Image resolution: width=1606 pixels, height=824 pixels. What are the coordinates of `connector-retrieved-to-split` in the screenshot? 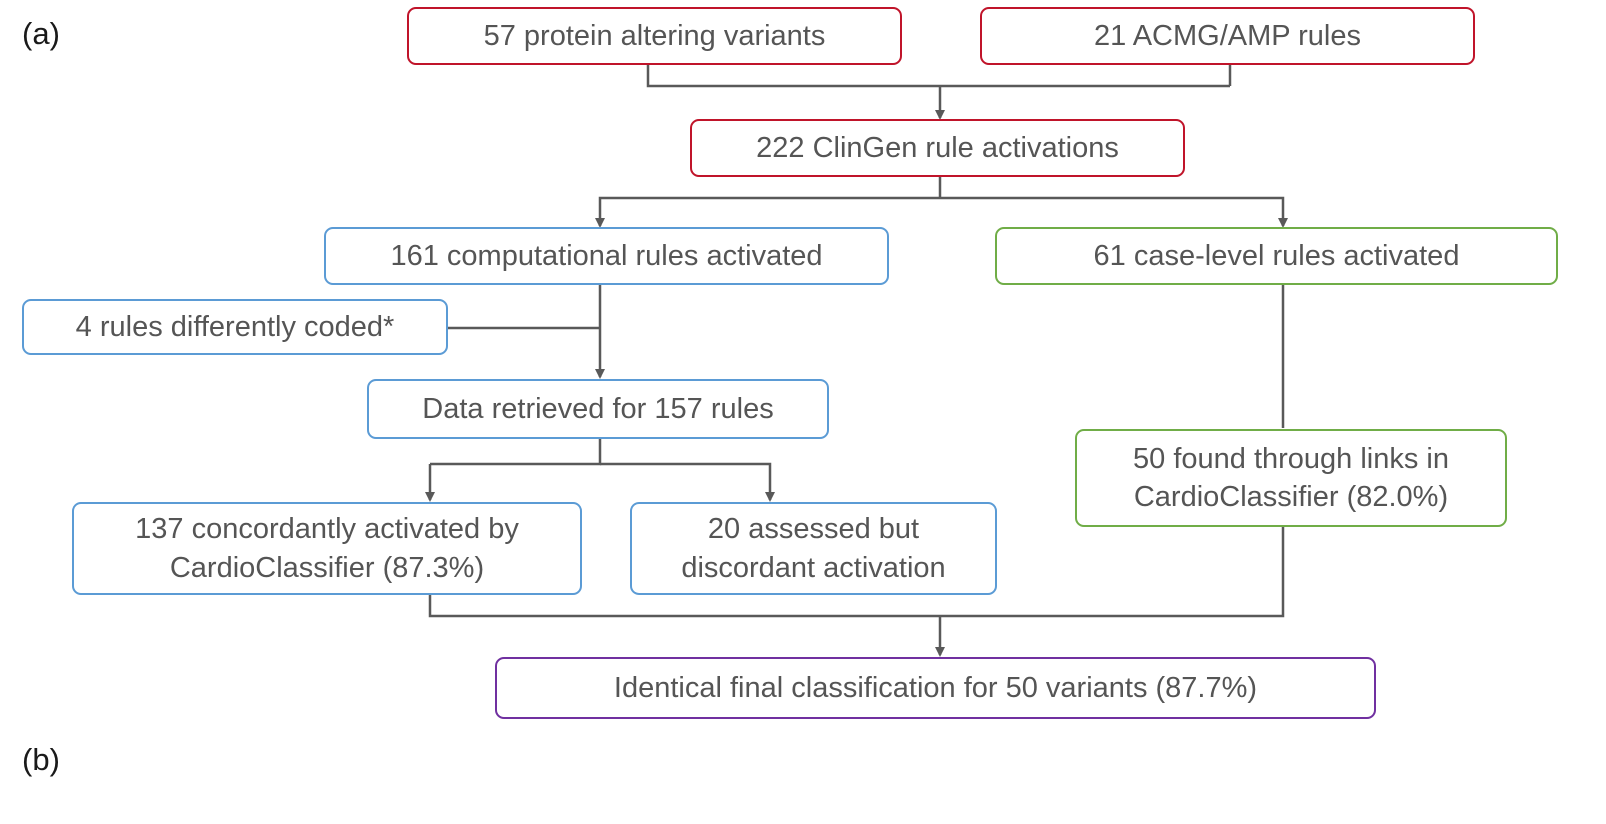 It's located at (516, 452).